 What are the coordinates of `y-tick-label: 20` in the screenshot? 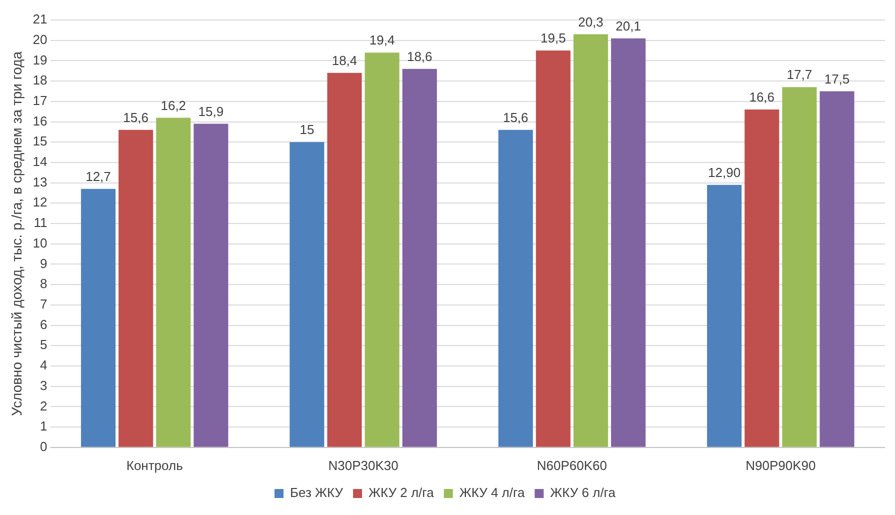 It's located at (40, 39).